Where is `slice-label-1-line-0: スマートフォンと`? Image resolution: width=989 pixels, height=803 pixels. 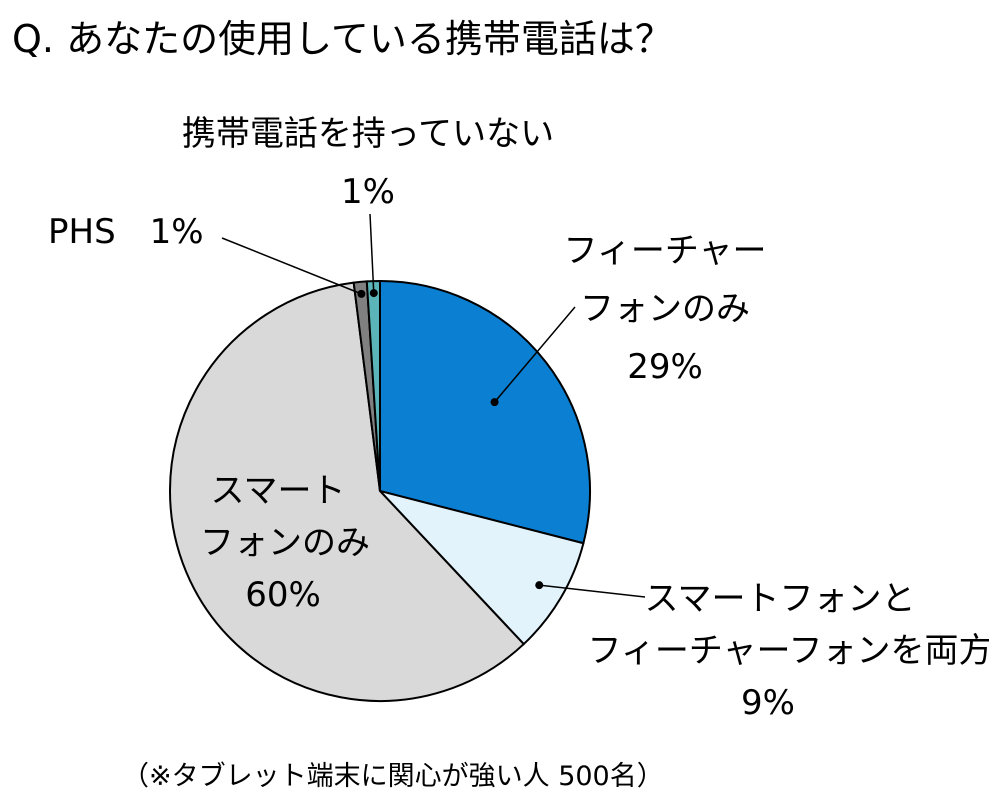
slice-label-1-line-0: スマートフォンと is located at coordinates (780, 599).